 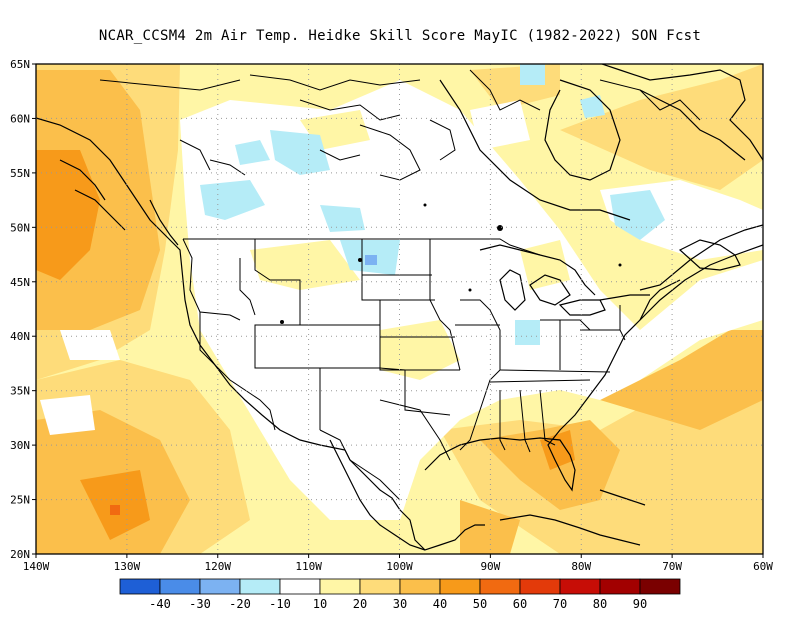 I want to click on lat-tick-label: 60N, so click(x=20, y=118).